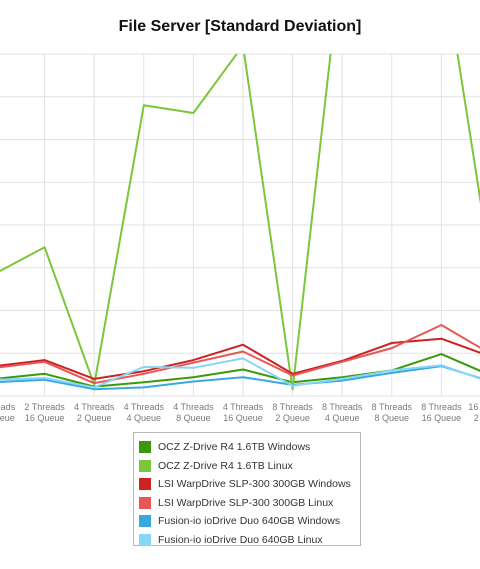  I want to click on x-tick-label: 8 Threads 2 Queue, so click(292, 412).